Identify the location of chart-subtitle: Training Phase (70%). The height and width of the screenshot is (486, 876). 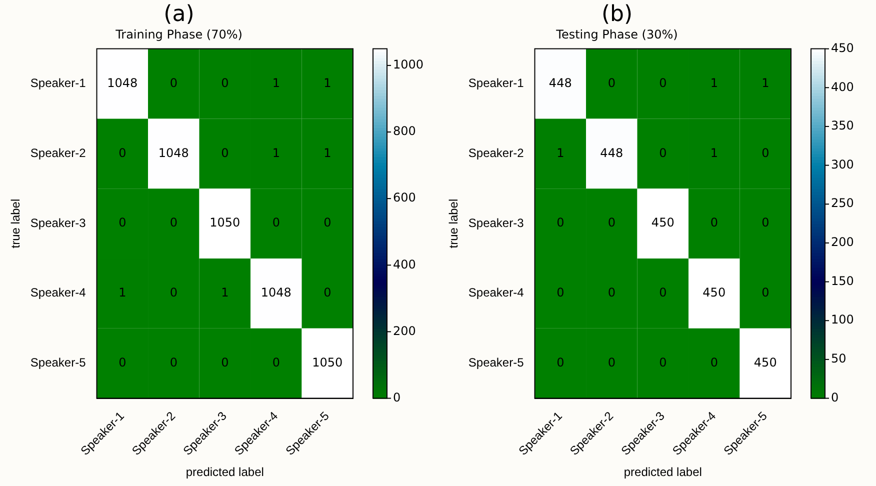
(178, 35).